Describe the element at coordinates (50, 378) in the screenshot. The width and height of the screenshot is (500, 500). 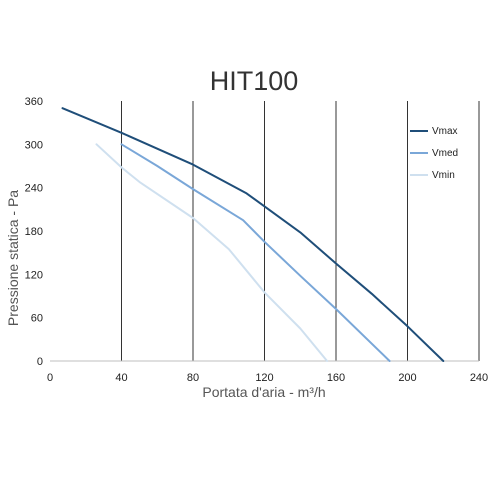
I see `x-tick-label: 0` at that location.